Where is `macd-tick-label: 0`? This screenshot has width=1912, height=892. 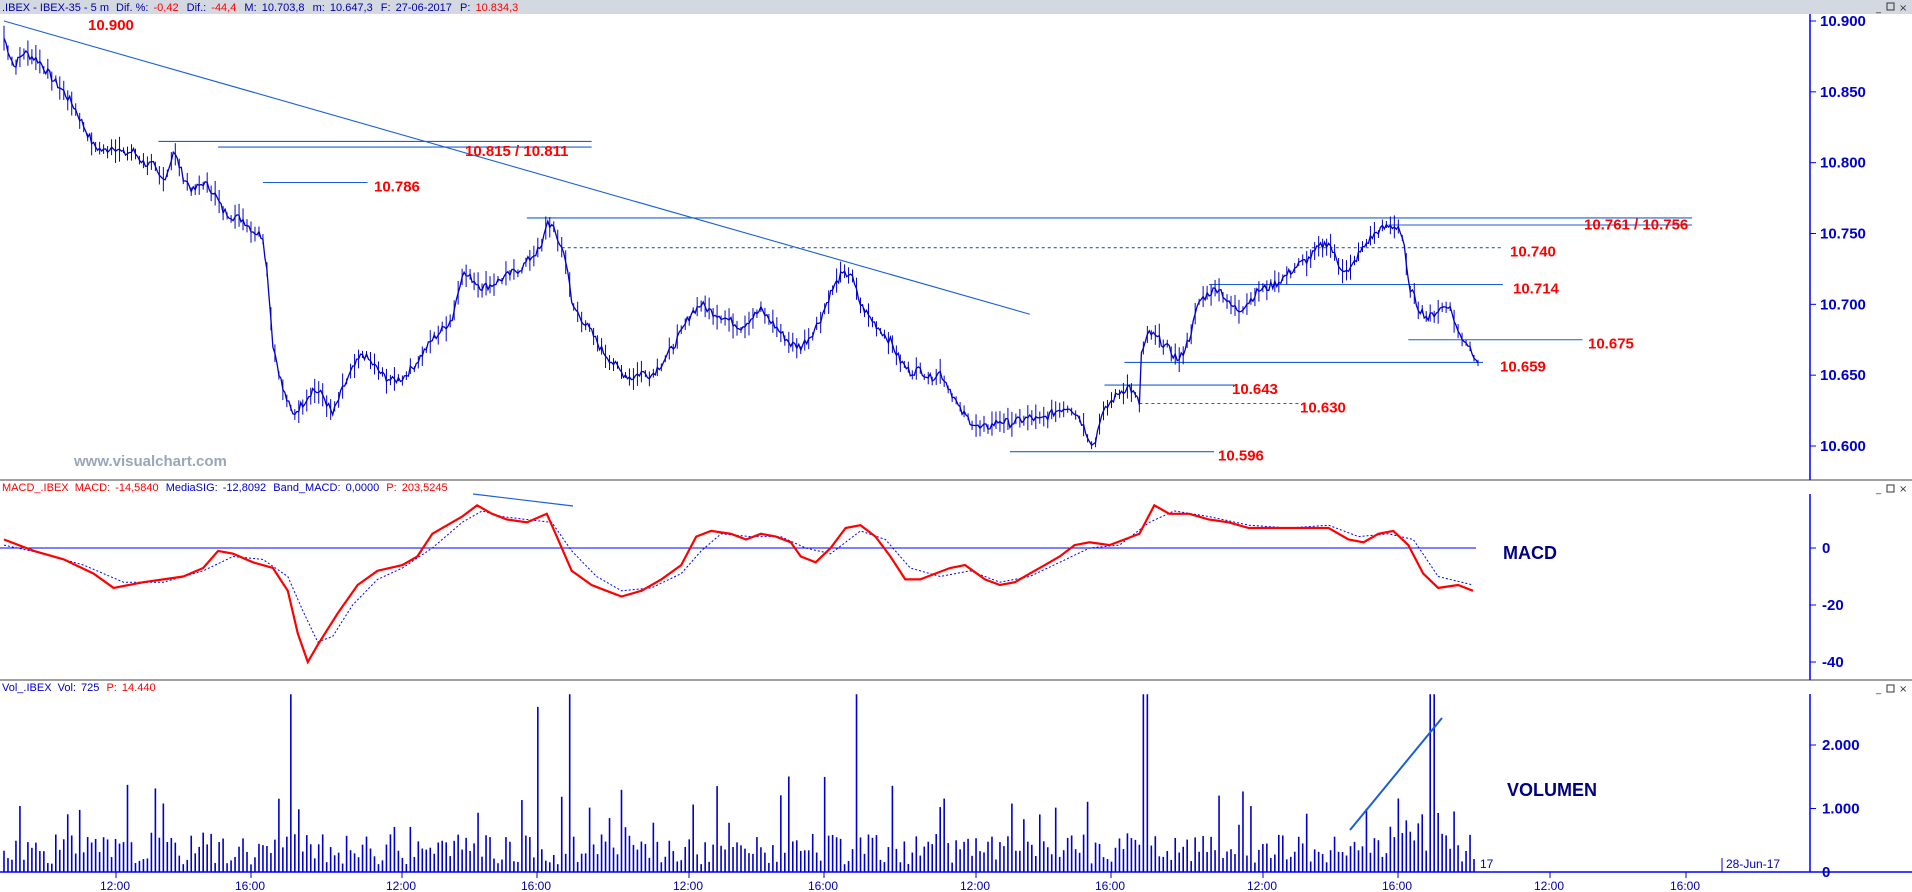 macd-tick-label: 0 is located at coordinates (1826, 548).